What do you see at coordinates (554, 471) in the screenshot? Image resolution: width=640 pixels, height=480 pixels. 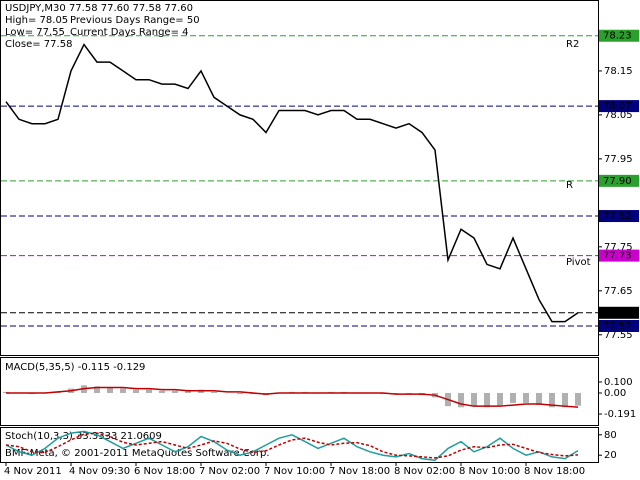 I see `x-tick-label: 8 Nov 18:00` at bounding box center [554, 471].